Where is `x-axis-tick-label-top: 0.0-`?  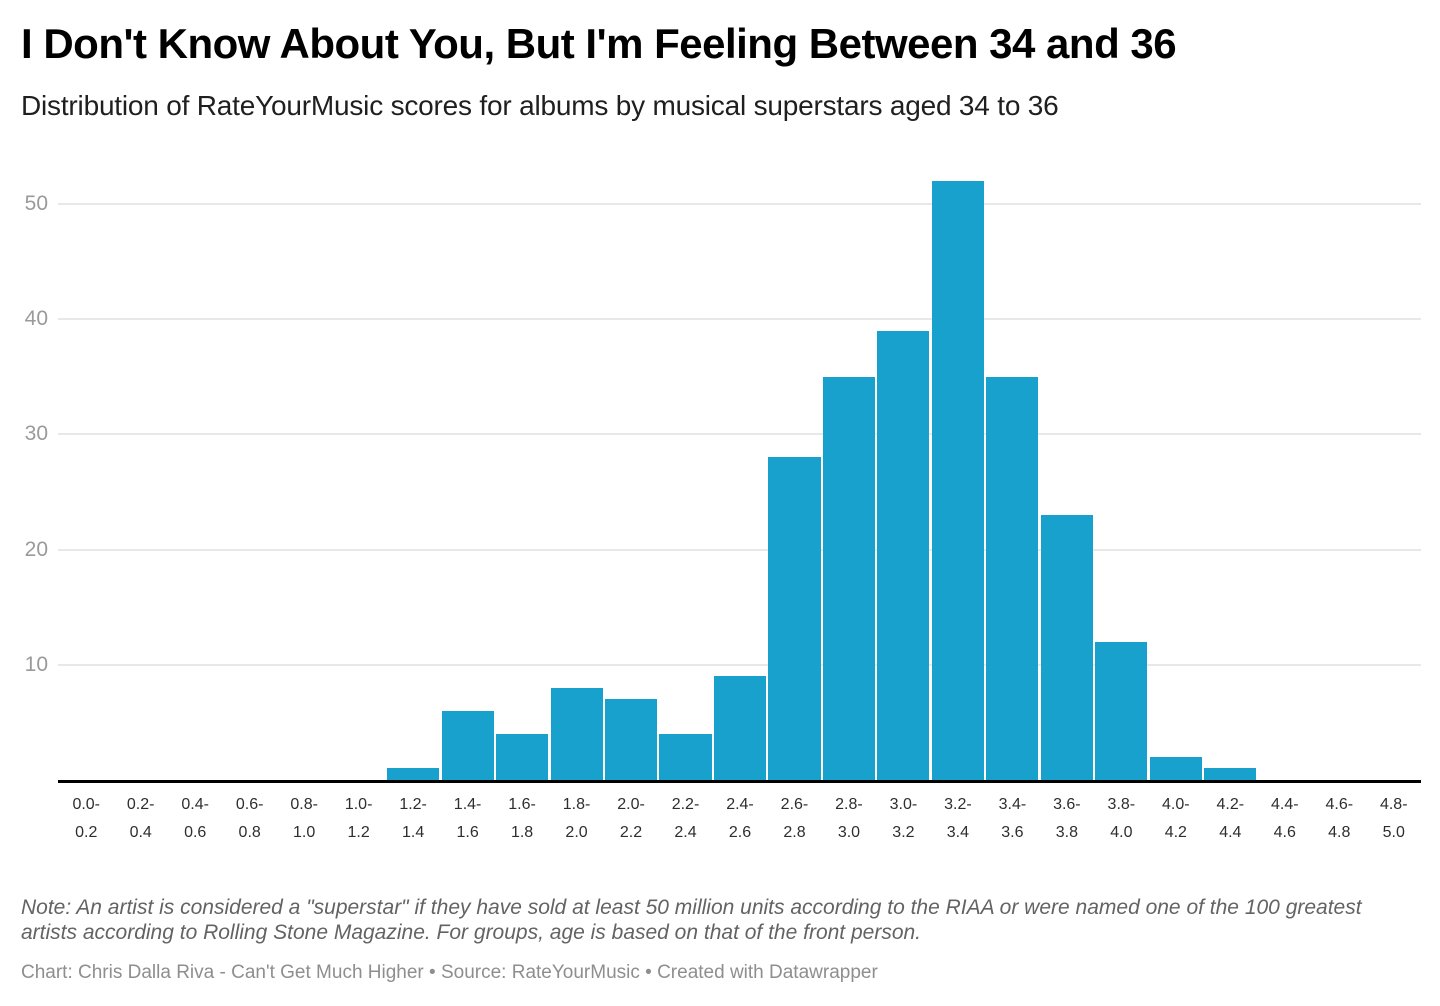 x-axis-tick-label-top: 0.0- is located at coordinates (86, 804).